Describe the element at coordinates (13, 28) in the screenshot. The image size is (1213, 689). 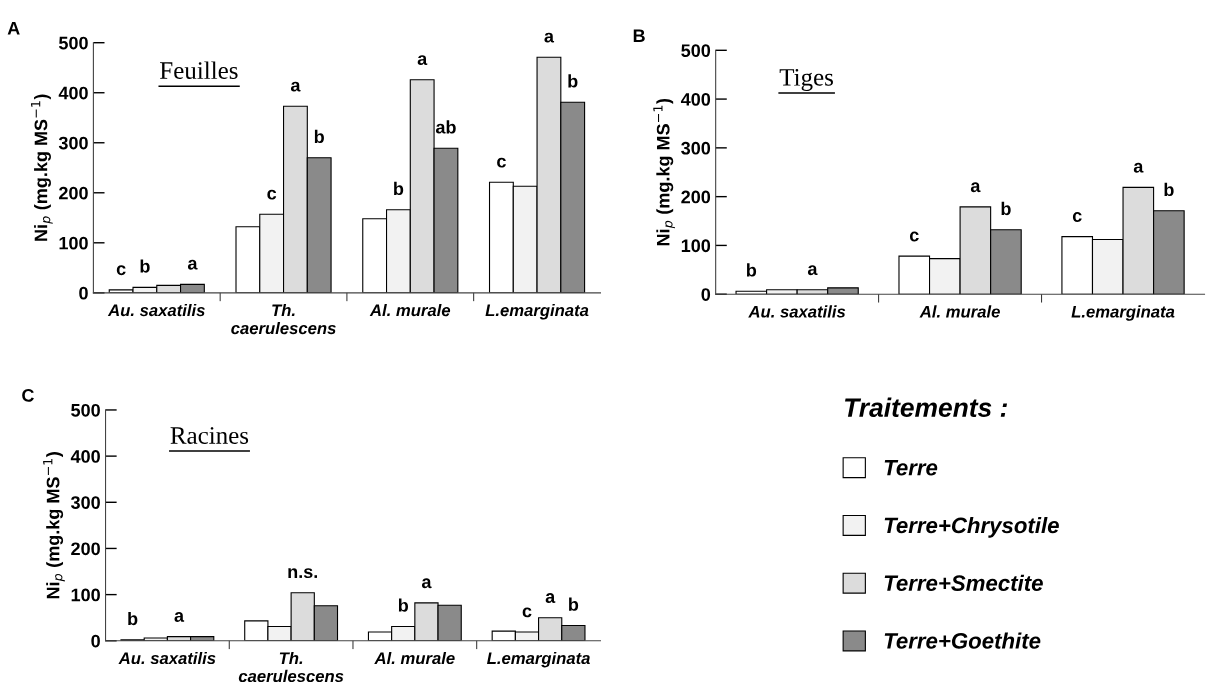
I see `chart-title: A` at that location.